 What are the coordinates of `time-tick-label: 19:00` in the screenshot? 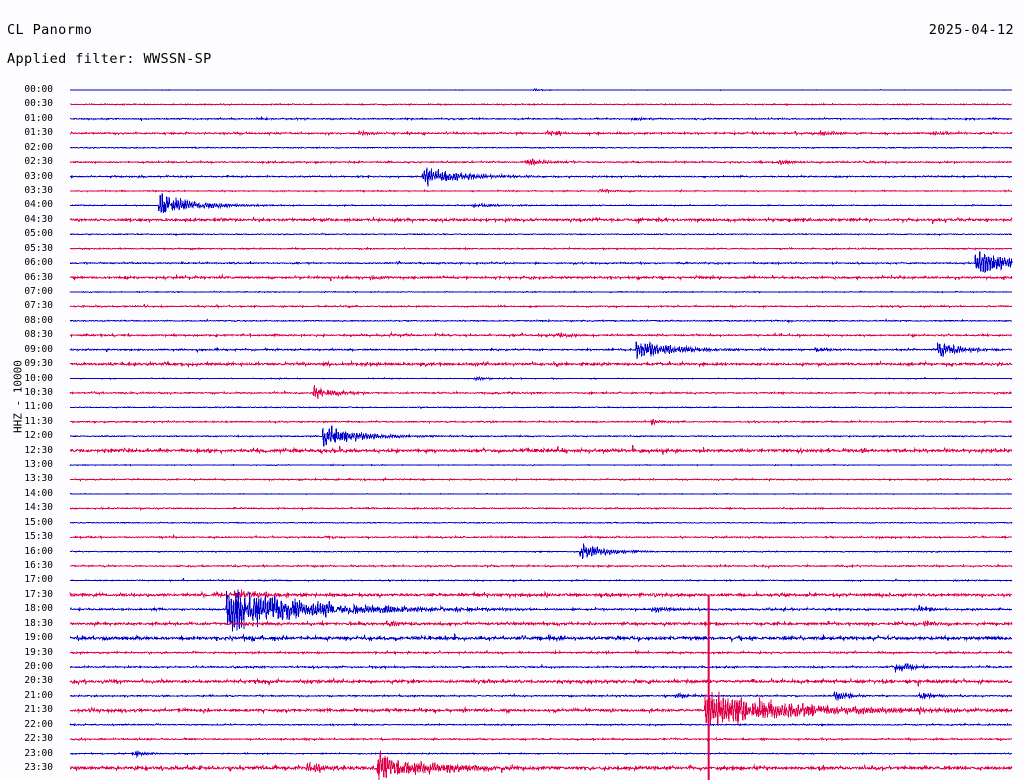 It's located at (38, 638).